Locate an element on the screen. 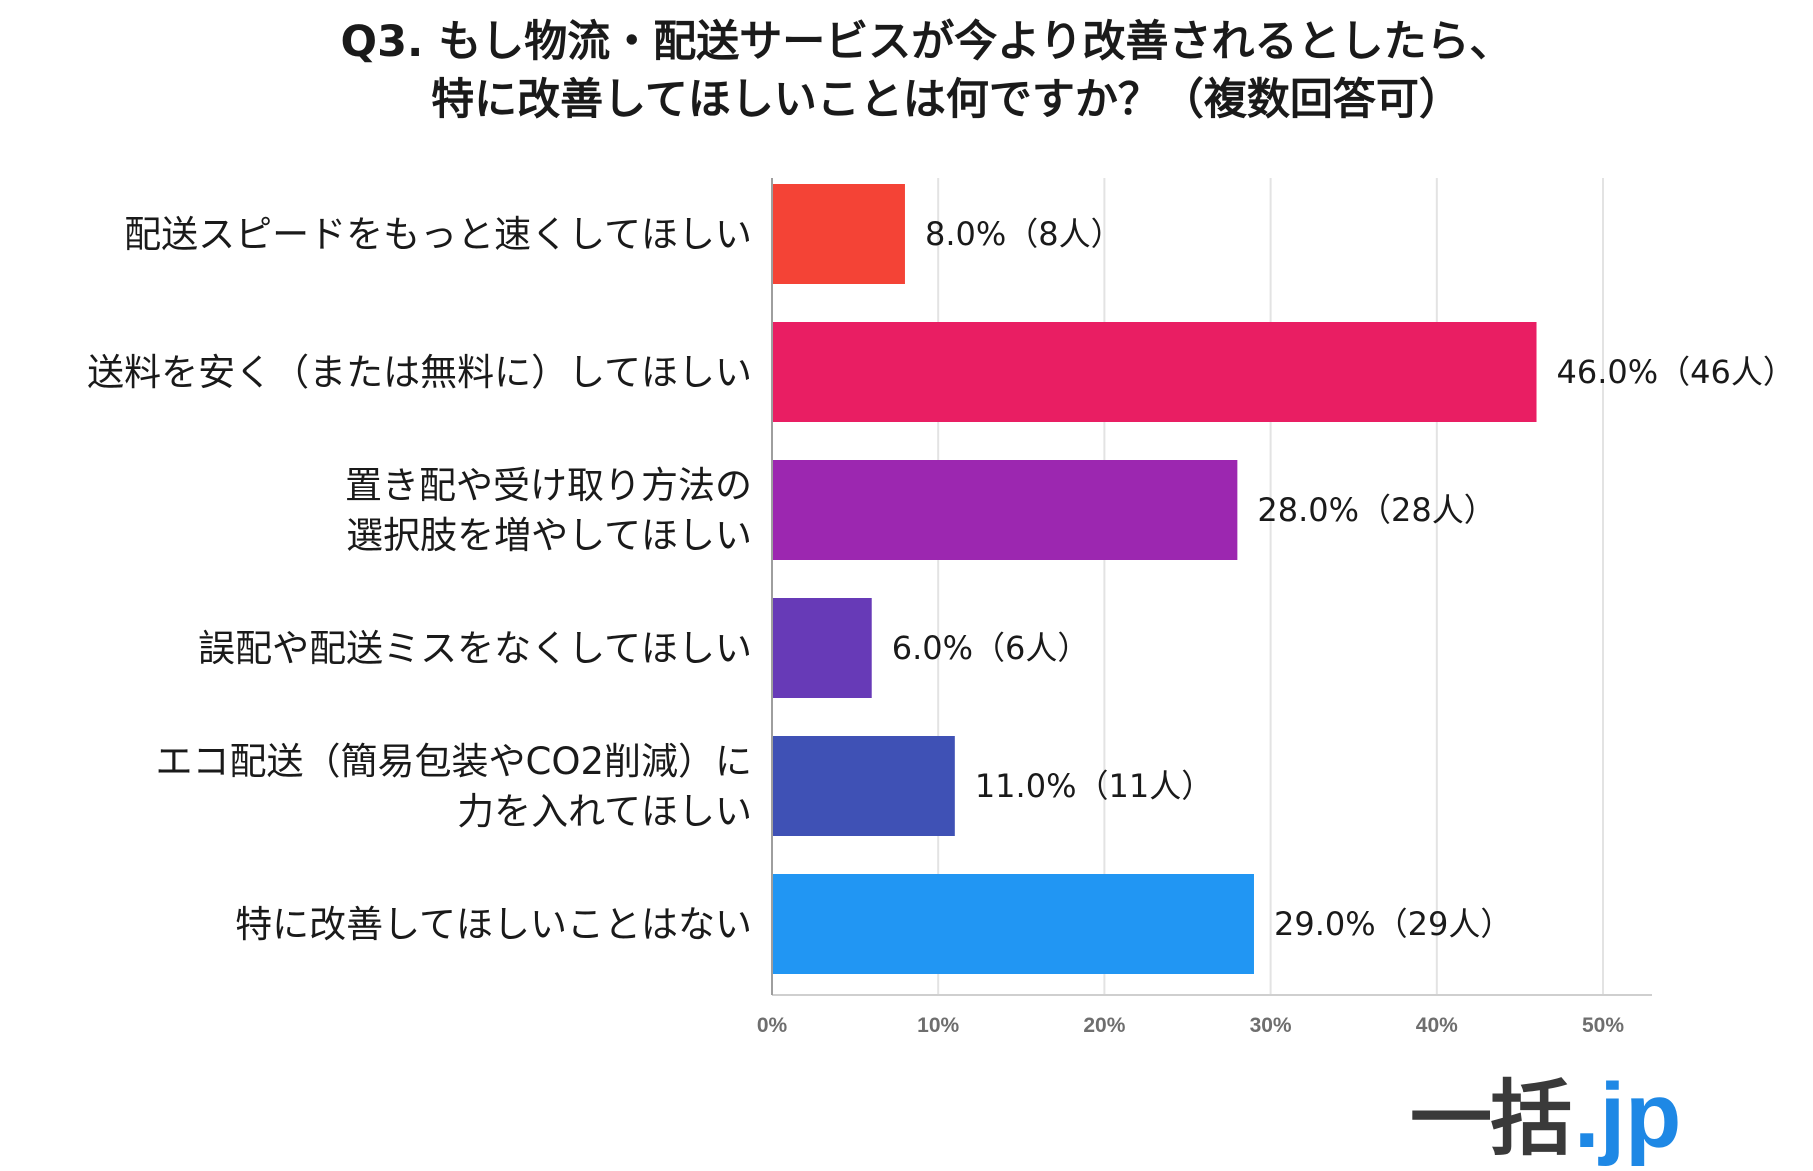  category-label: 送料を安く（または無料に）してほしい is located at coordinates (419, 372).